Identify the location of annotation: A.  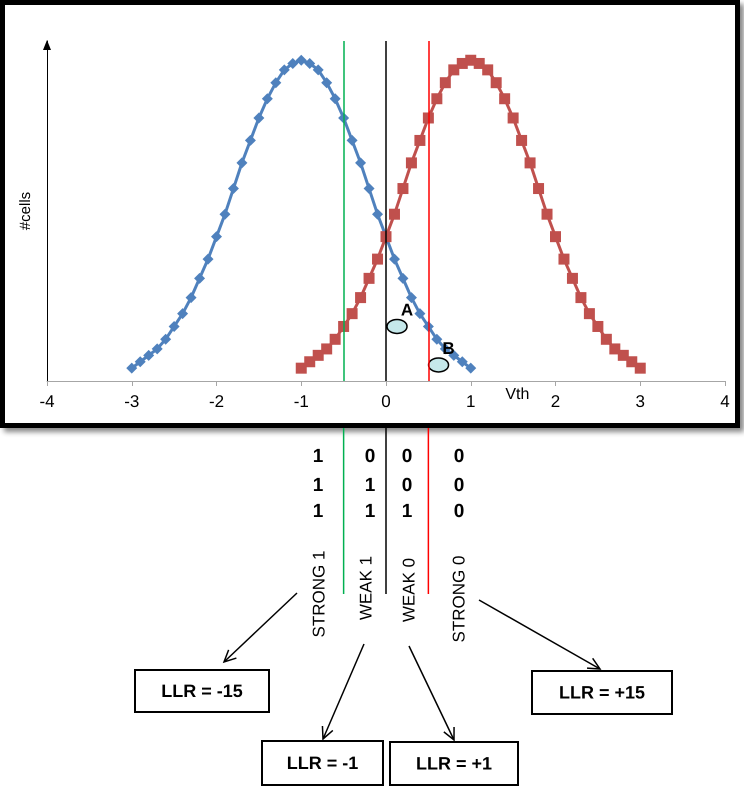
(407, 310).